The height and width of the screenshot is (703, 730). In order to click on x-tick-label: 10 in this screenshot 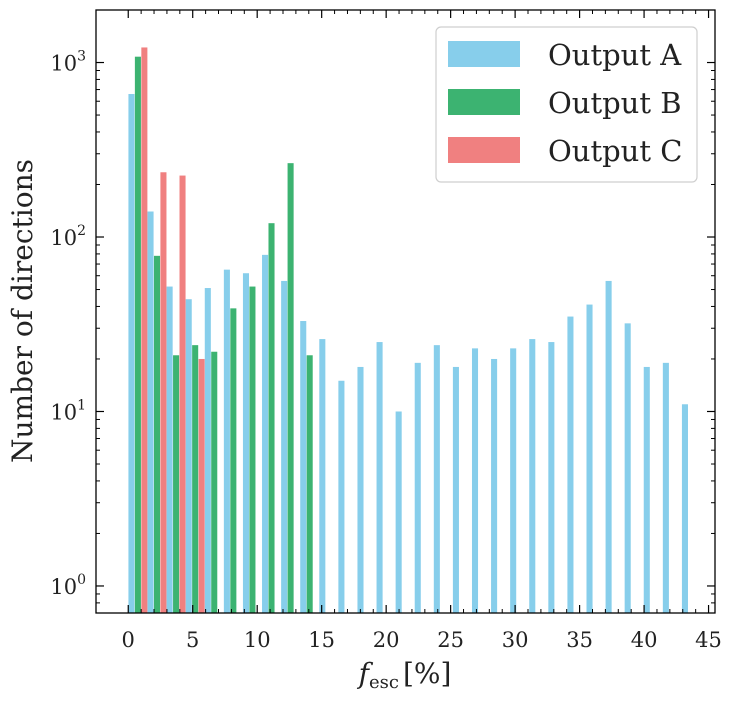, I will do `click(257, 640)`.